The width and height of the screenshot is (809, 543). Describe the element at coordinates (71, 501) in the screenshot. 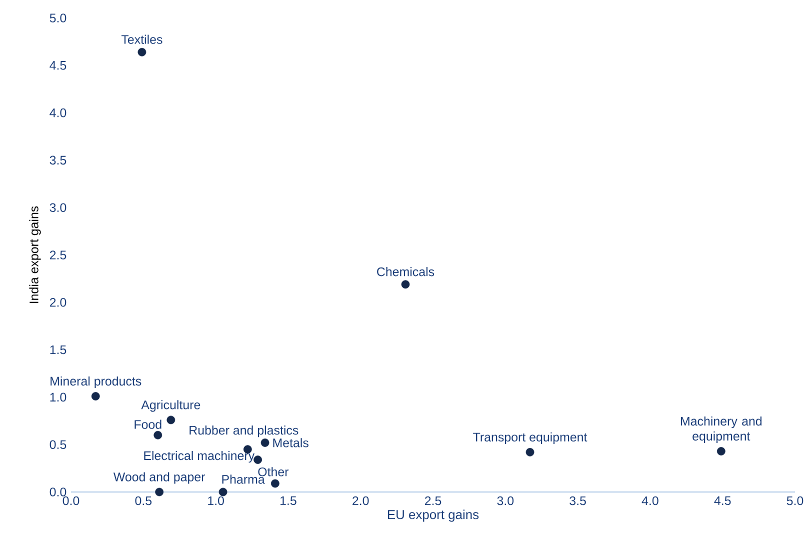

I see `x-tick-label: 0.0` at that location.